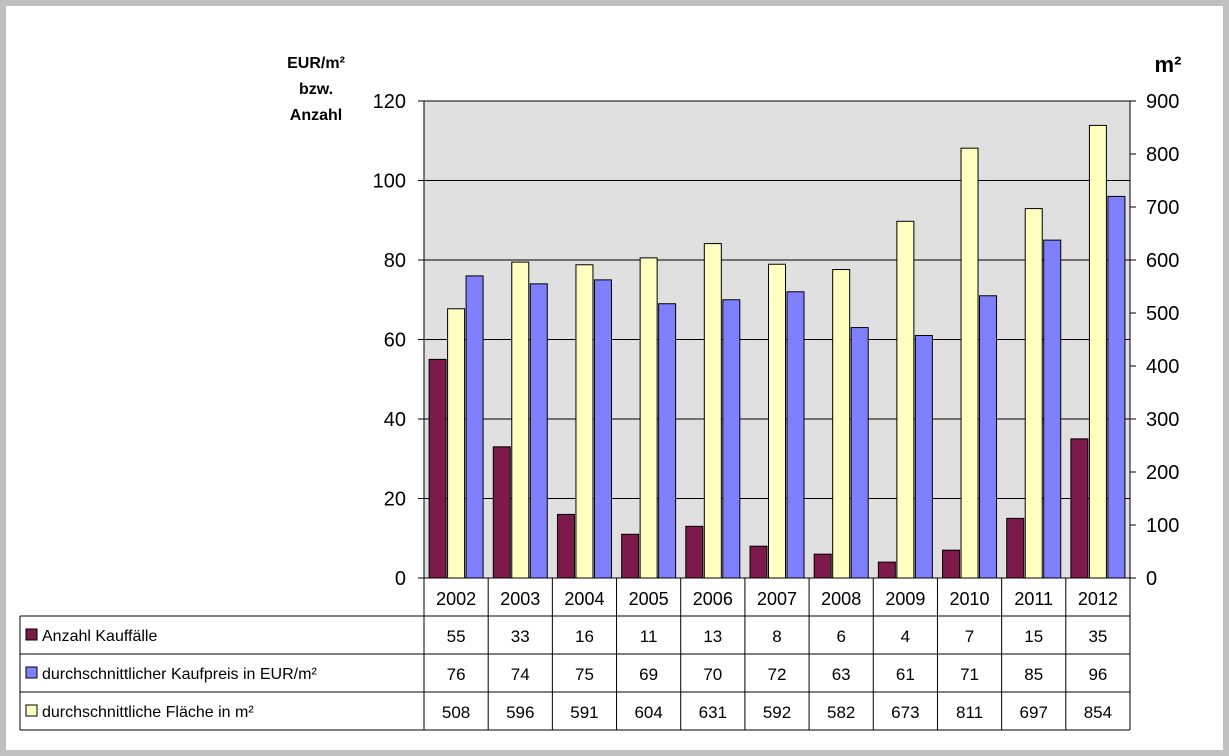 The image size is (1229, 756). What do you see at coordinates (1168, 64) in the screenshot?
I see `right-axis-label: m²` at bounding box center [1168, 64].